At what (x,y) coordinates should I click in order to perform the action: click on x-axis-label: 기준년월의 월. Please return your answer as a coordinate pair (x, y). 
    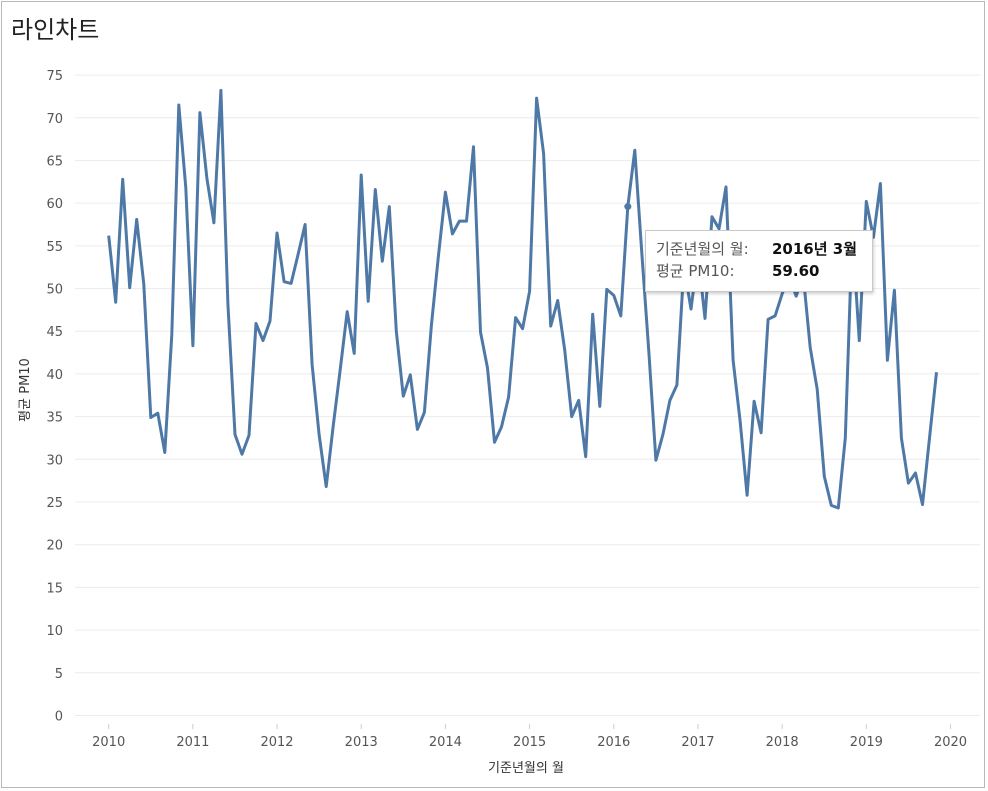
    Looking at the image, I should click on (526, 768).